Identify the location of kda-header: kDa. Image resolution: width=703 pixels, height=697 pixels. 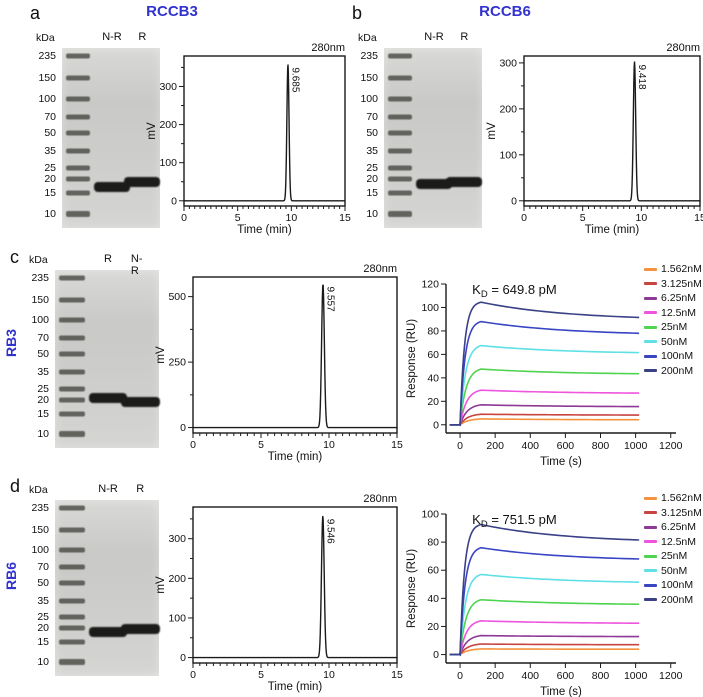
(38, 490).